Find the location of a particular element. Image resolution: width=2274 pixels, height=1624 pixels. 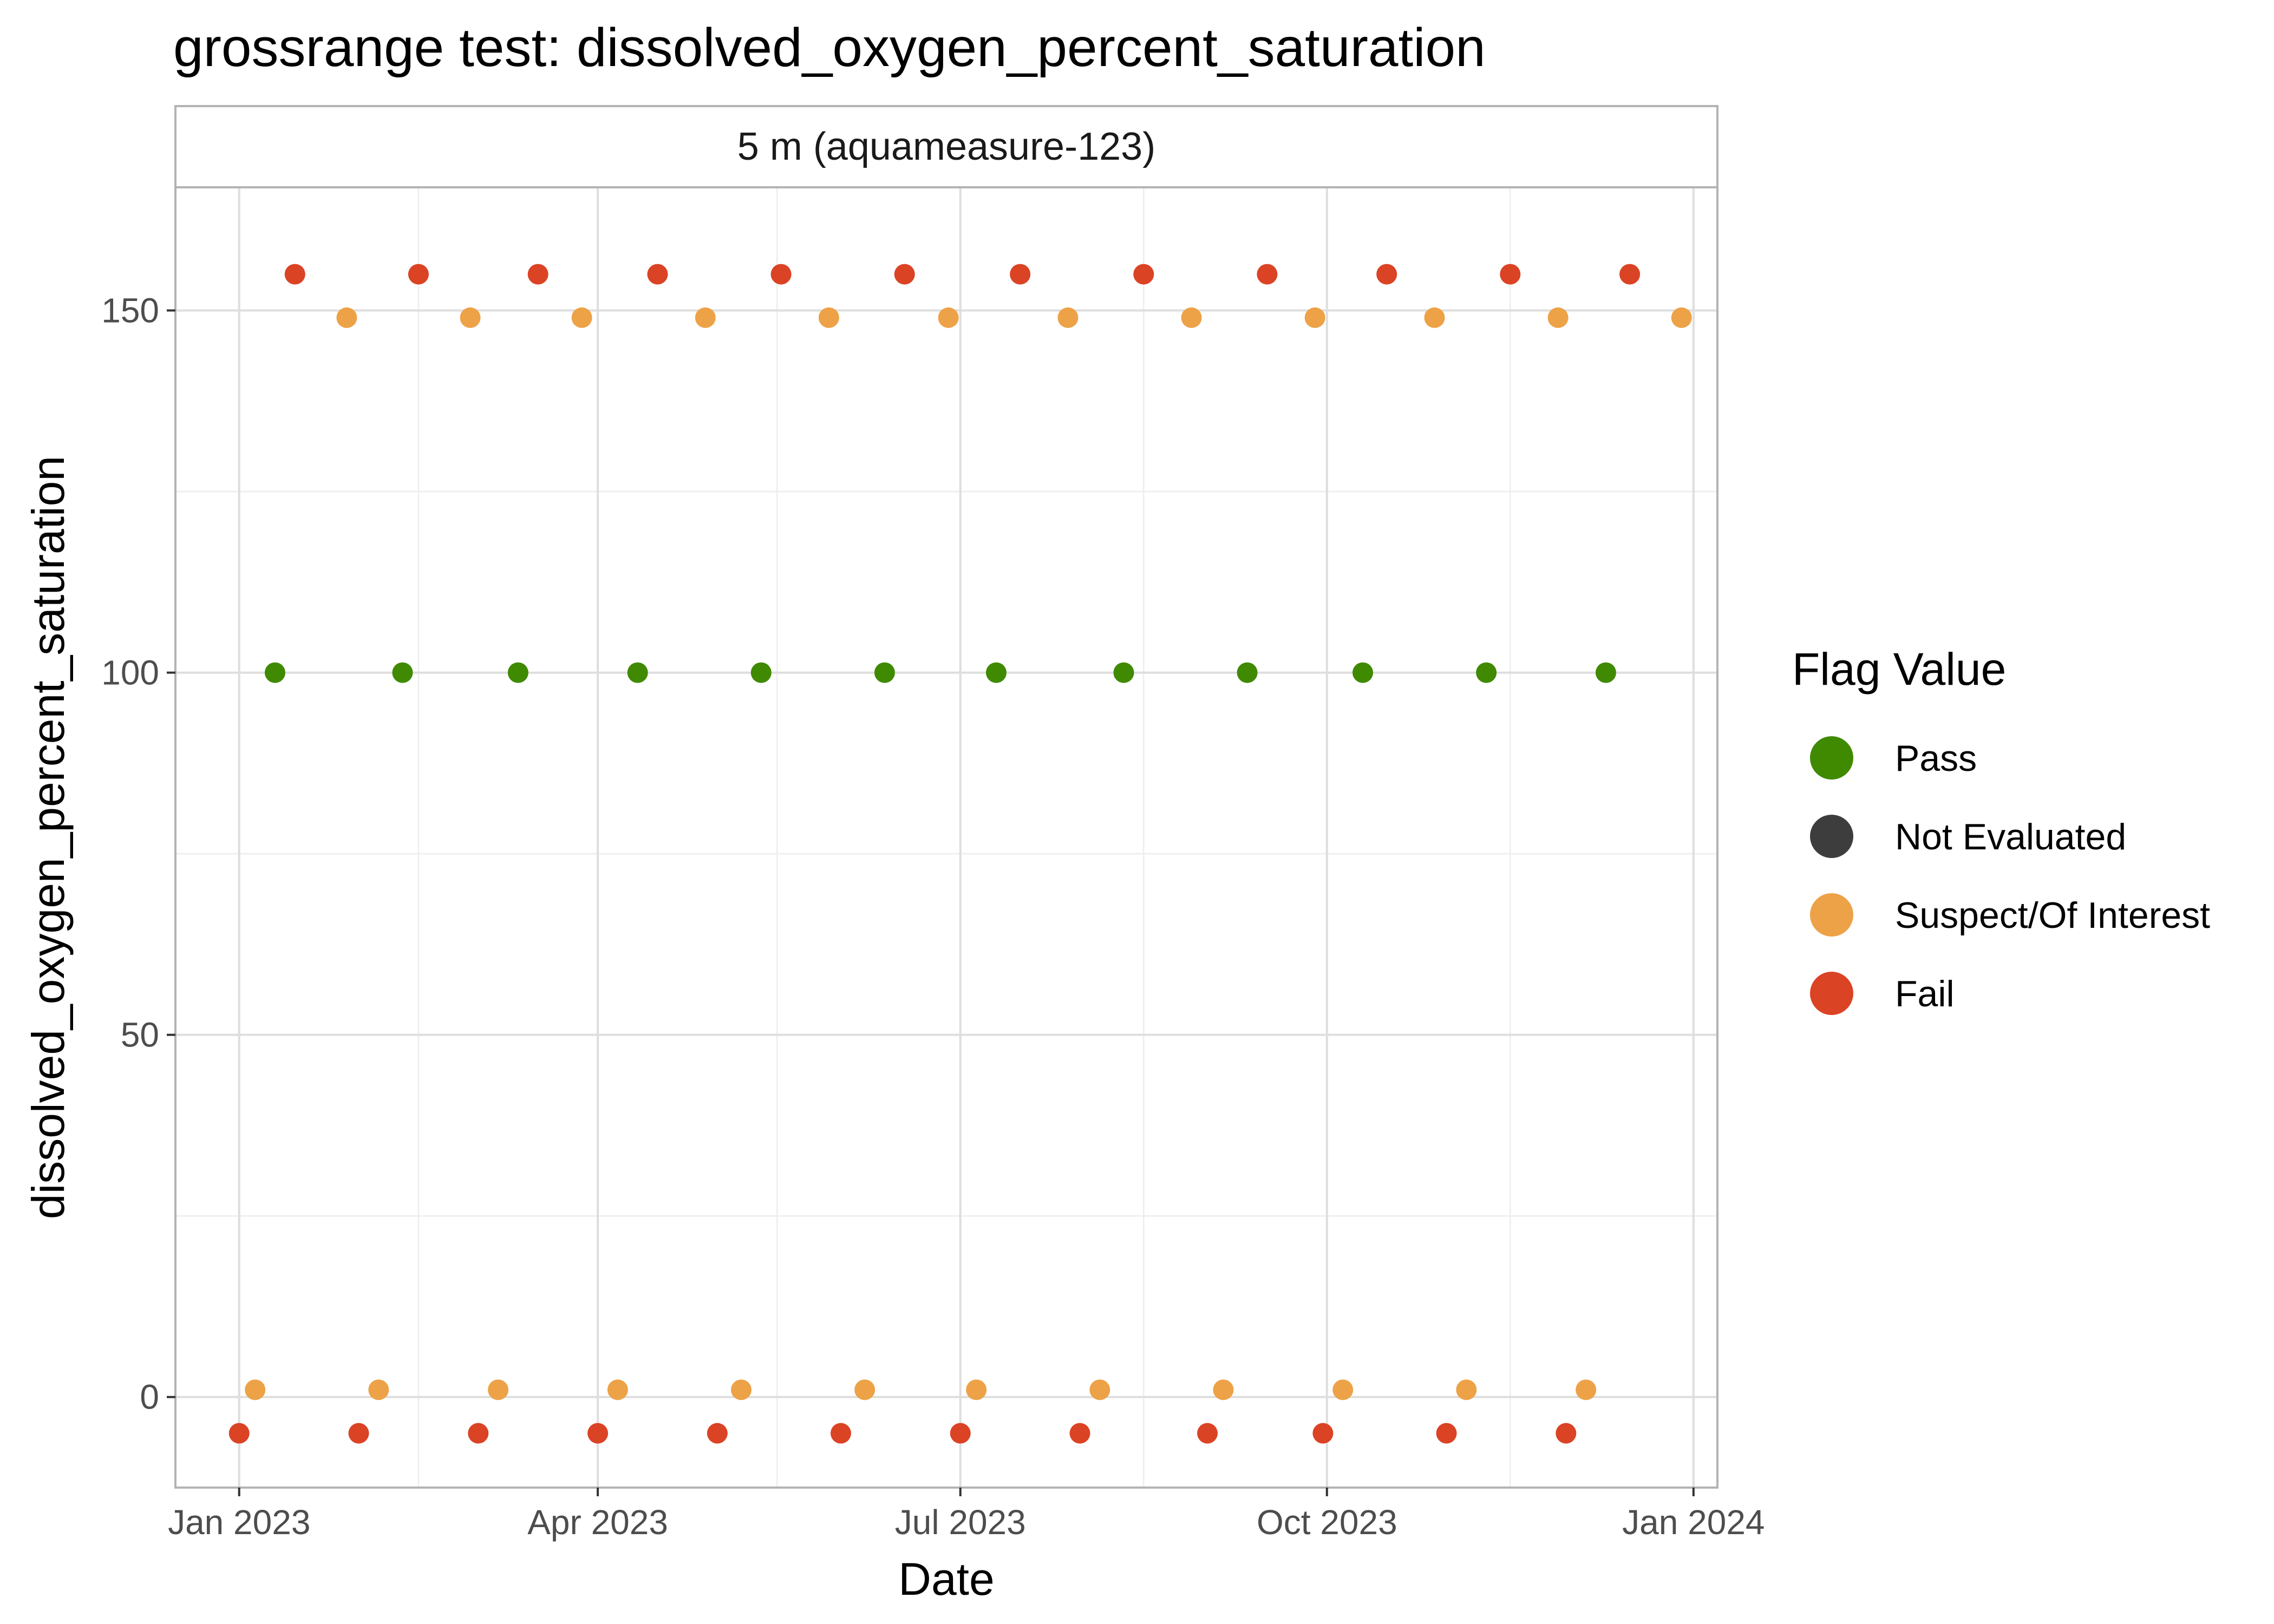

x-axis-title: Date is located at coordinates (946, 1580).